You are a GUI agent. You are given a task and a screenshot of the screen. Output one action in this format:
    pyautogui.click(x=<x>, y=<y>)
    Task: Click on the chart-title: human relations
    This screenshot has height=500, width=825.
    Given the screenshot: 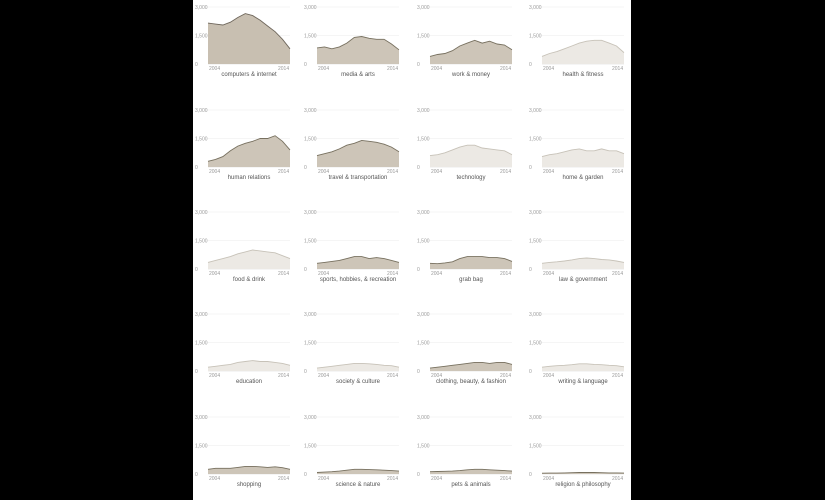 What is the action you would take?
    pyautogui.click(x=249, y=178)
    